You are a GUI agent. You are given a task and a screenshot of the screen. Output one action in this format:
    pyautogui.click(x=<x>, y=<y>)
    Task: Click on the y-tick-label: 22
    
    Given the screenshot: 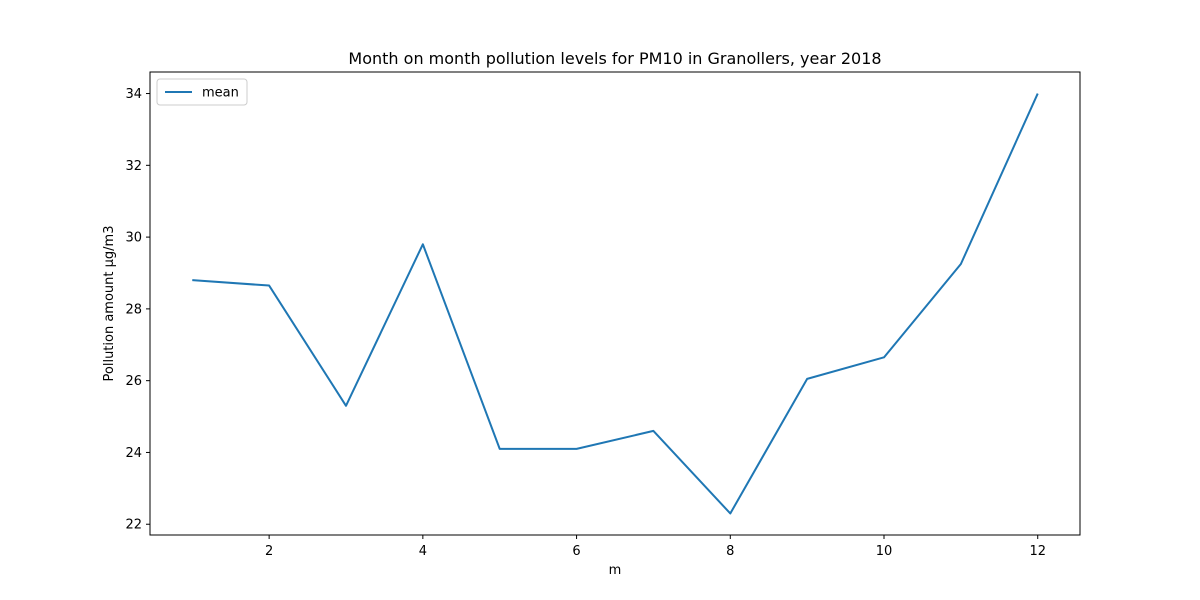 What is the action you would take?
    pyautogui.click(x=133, y=525)
    